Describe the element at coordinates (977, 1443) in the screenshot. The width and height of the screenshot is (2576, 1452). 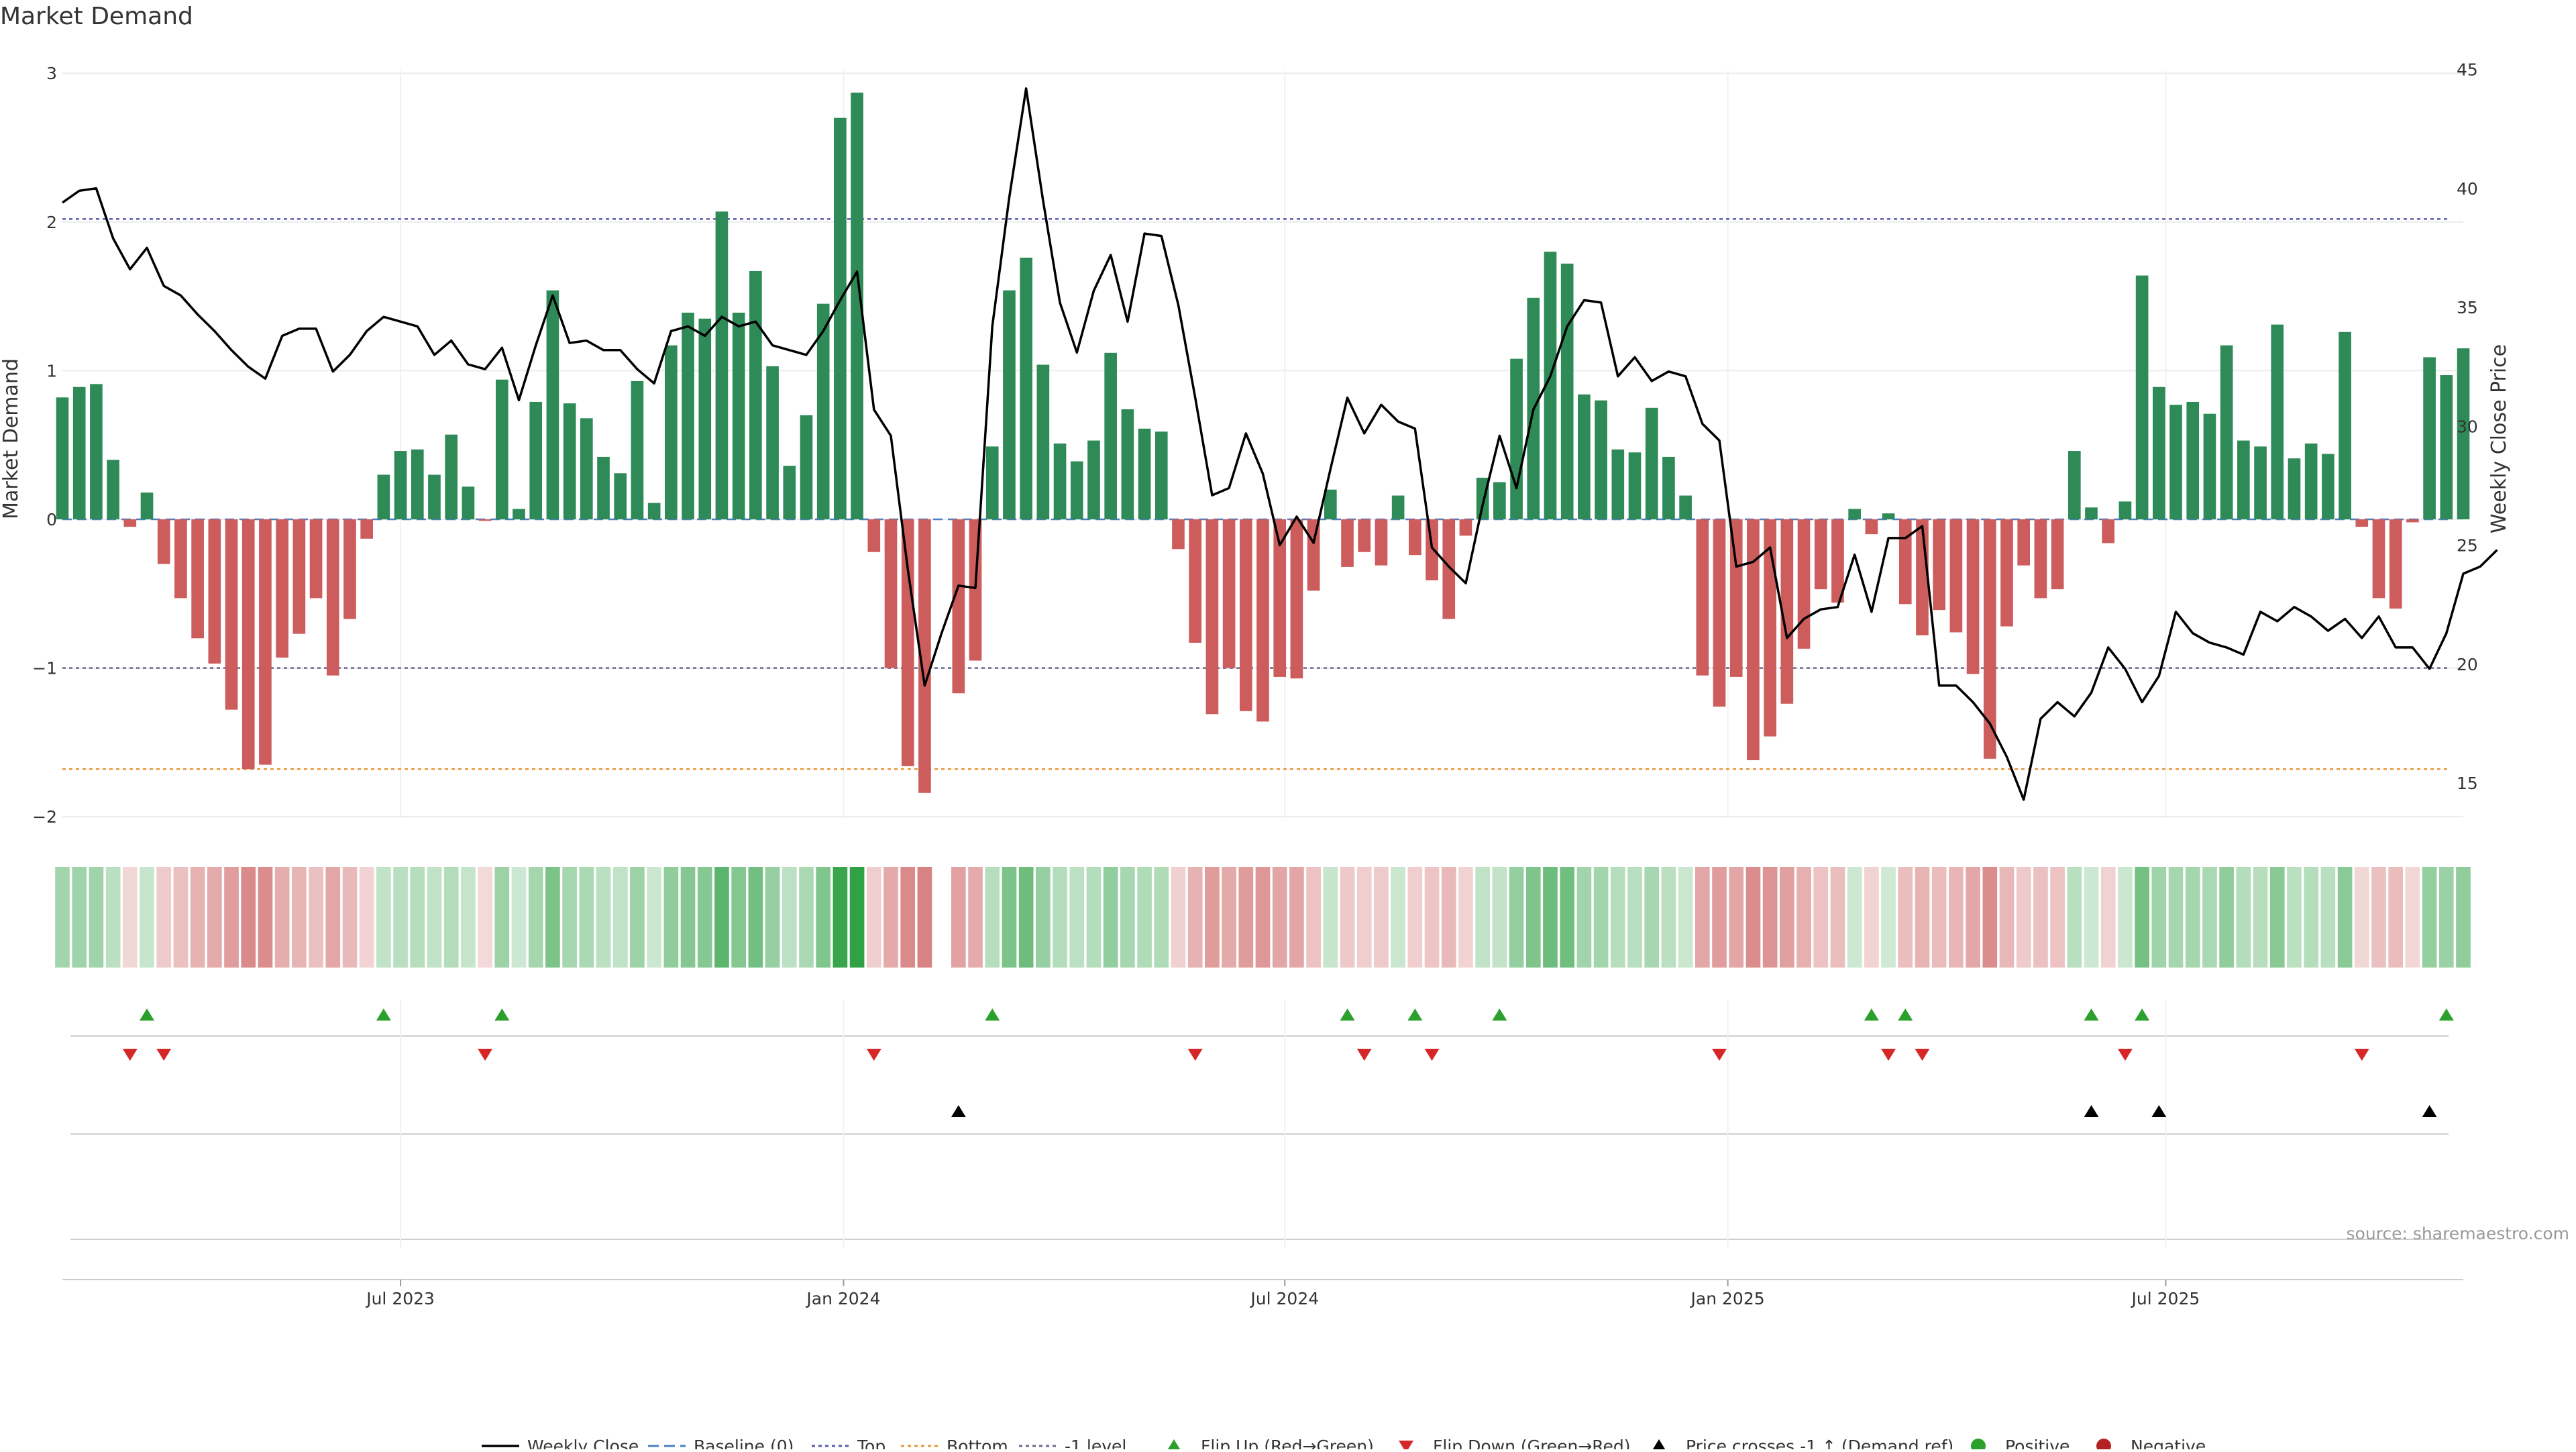
I see `legend-label: Bottom` at that location.